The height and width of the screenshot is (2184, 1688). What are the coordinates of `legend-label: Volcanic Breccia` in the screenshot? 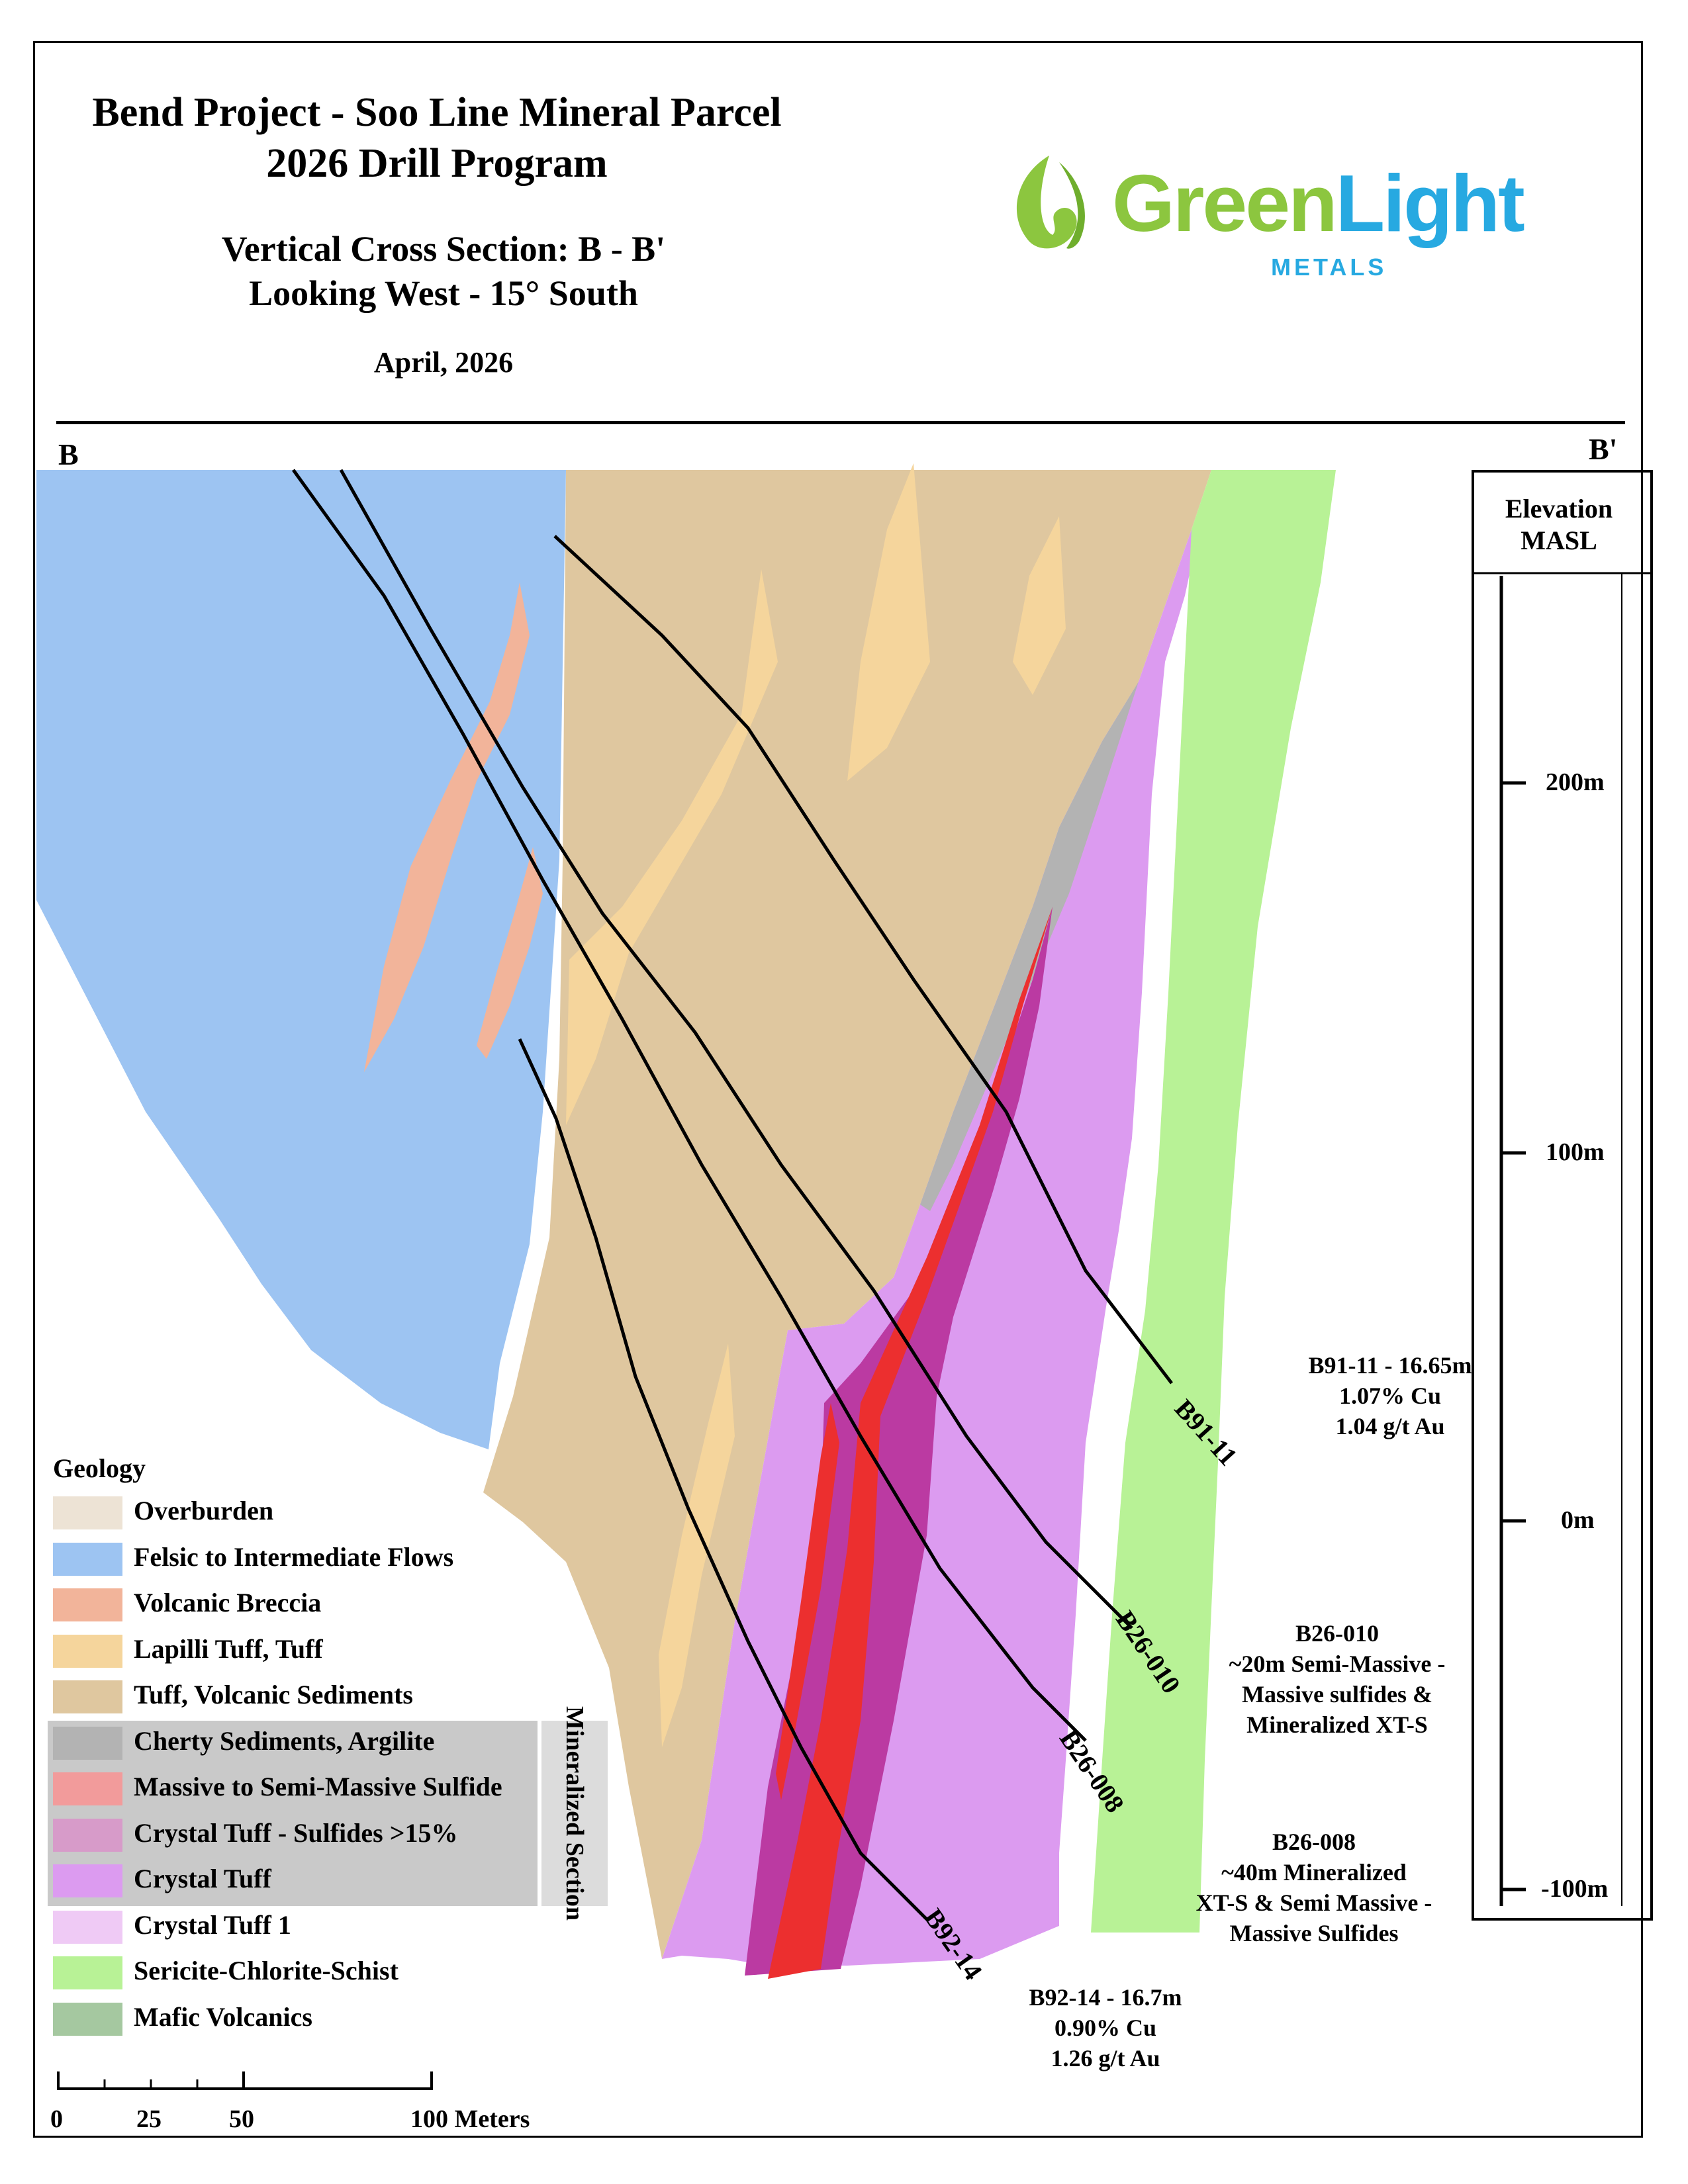 It's located at (228, 1602).